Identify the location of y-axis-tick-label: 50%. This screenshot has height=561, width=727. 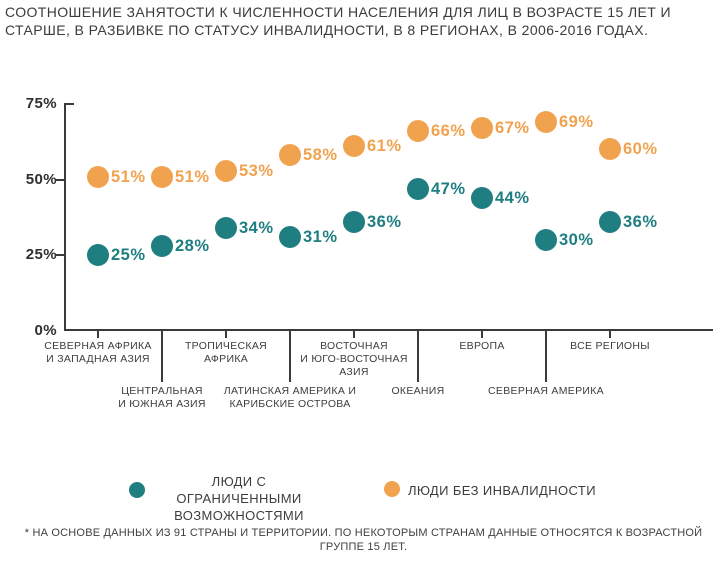
(41, 179).